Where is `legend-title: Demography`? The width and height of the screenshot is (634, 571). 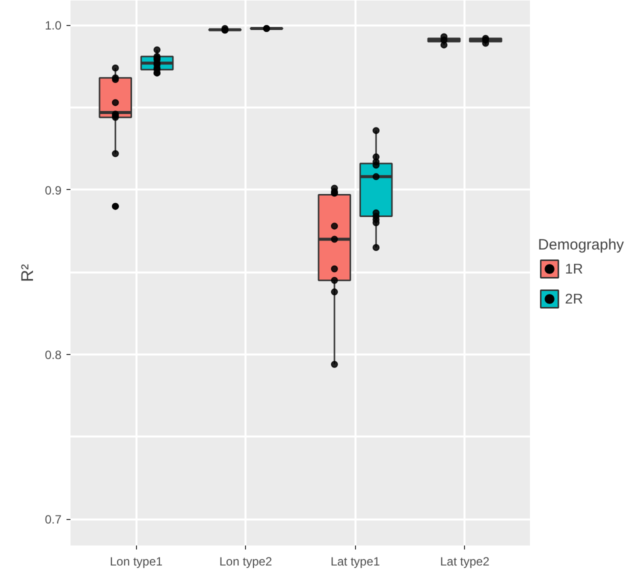
legend-title: Demography is located at coordinates (581, 244).